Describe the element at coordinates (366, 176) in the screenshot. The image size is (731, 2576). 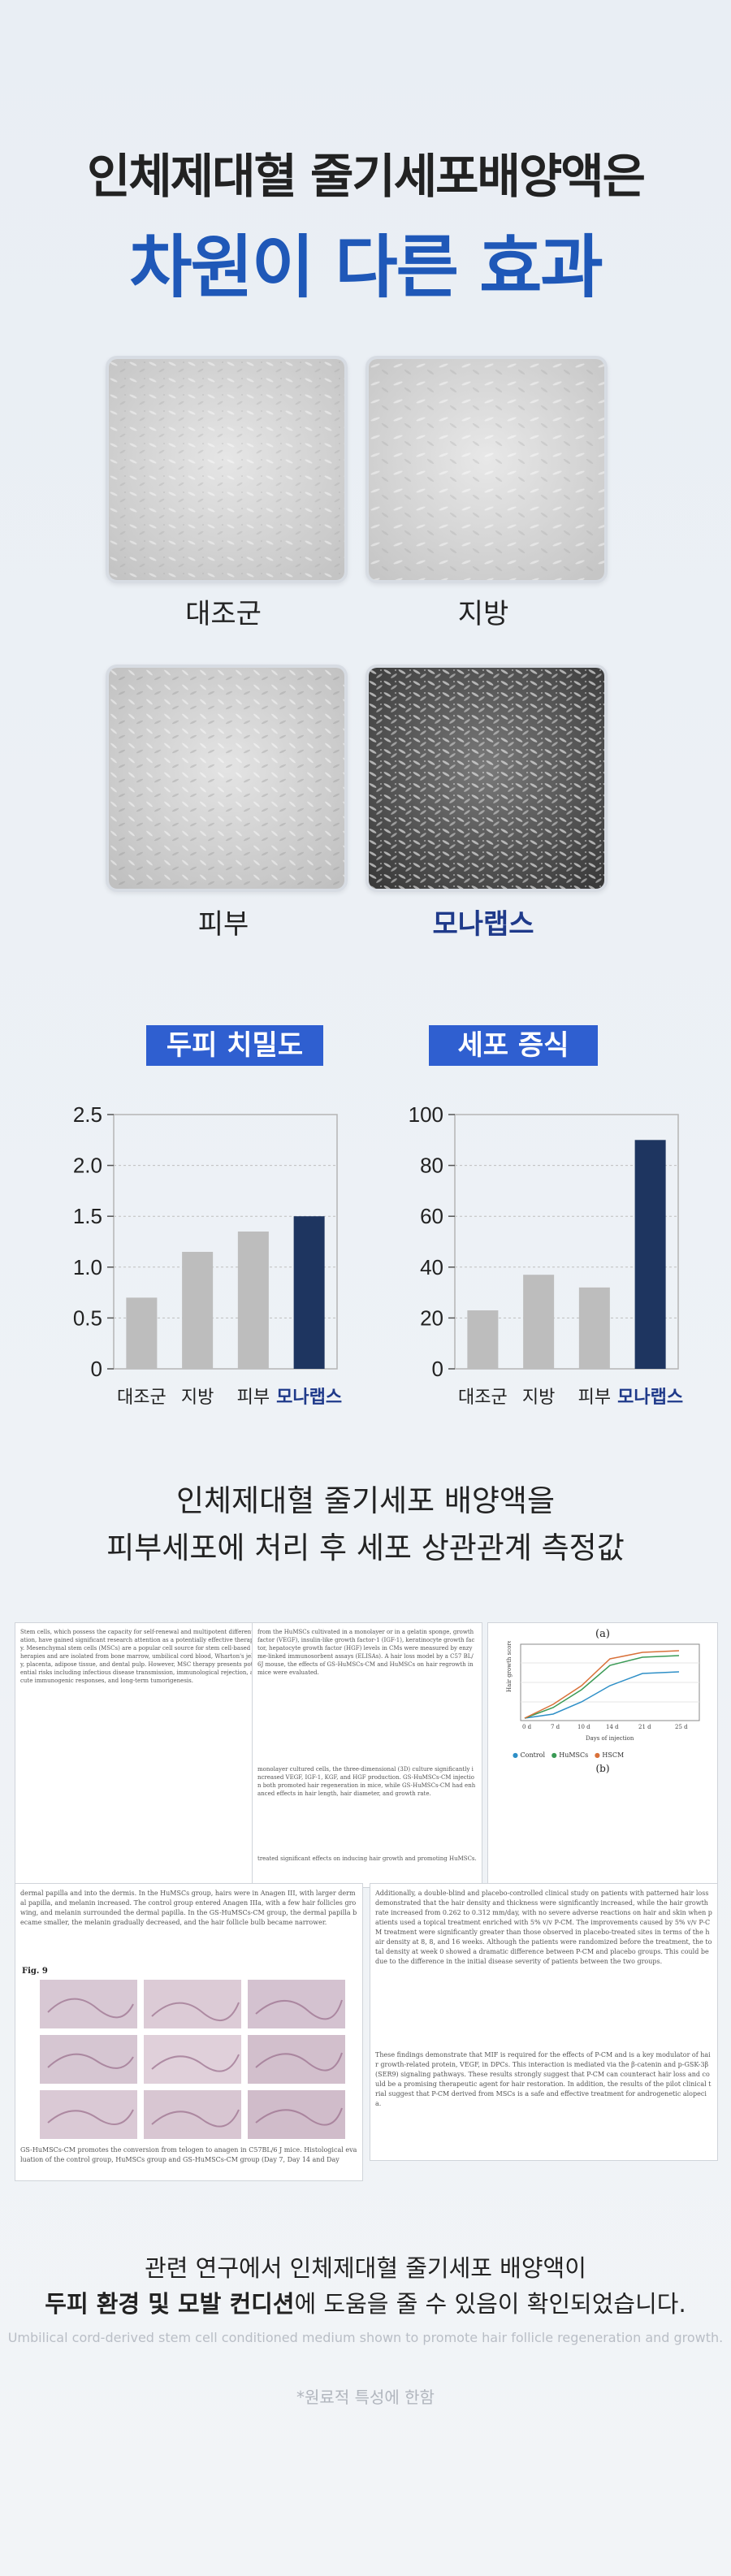
I see `headline-line1: 인체제대혈 줄기세포배양액은` at that location.